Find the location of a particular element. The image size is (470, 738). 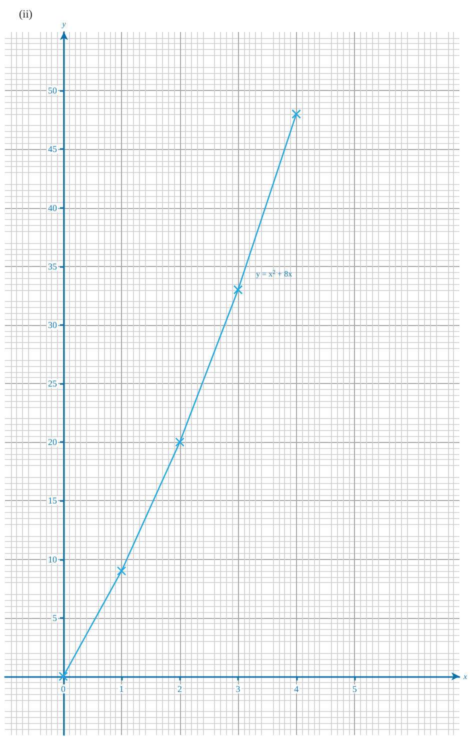

x-axis-title: x is located at coordinates (465, 676).